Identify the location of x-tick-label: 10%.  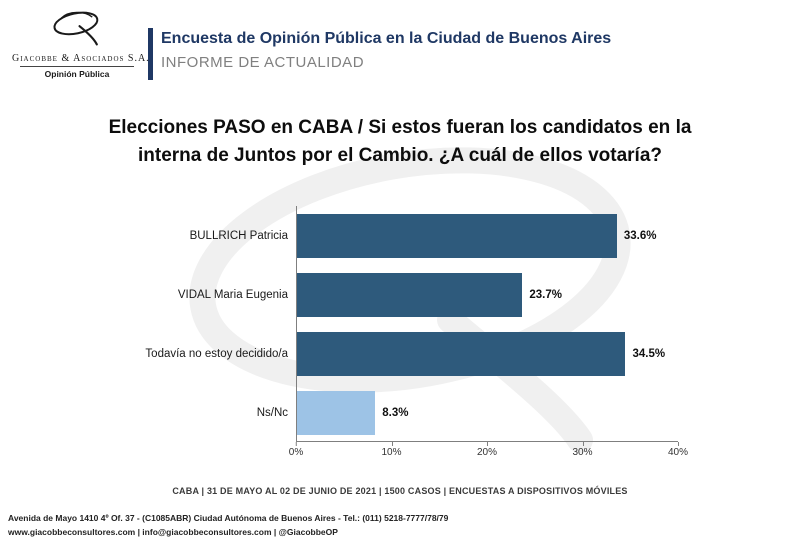
(391, 450).